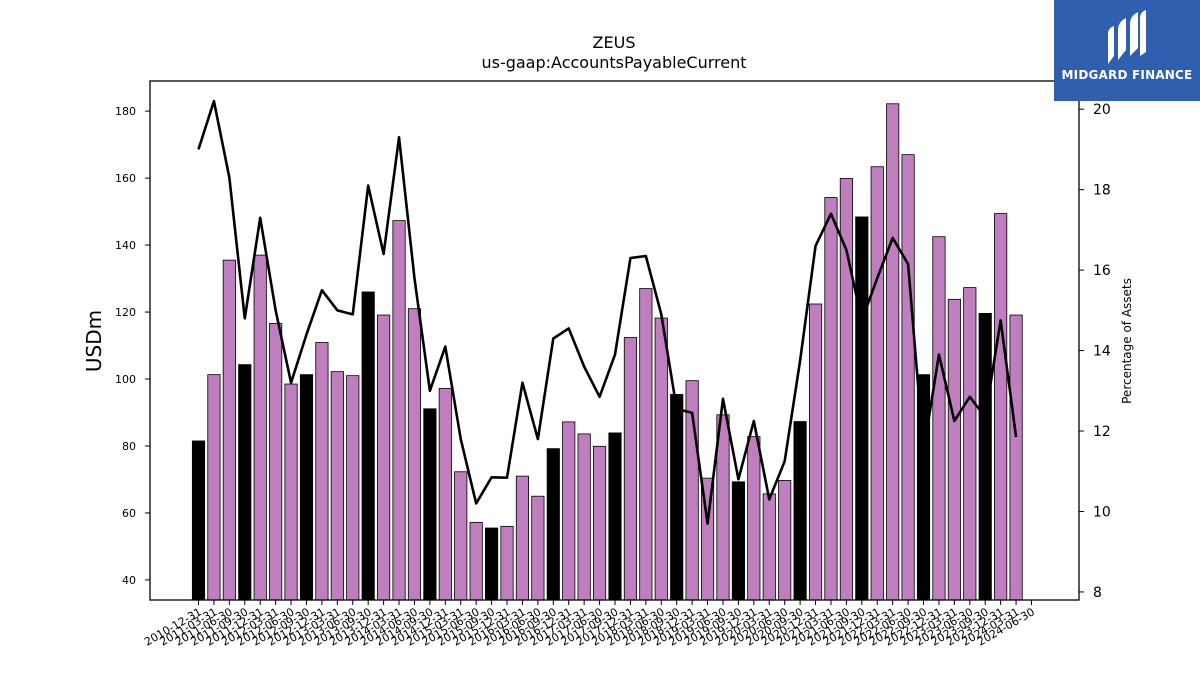 This screenshot has height=675, width=1200. I want to click on y-tick-label: 120, so click(125, 312).